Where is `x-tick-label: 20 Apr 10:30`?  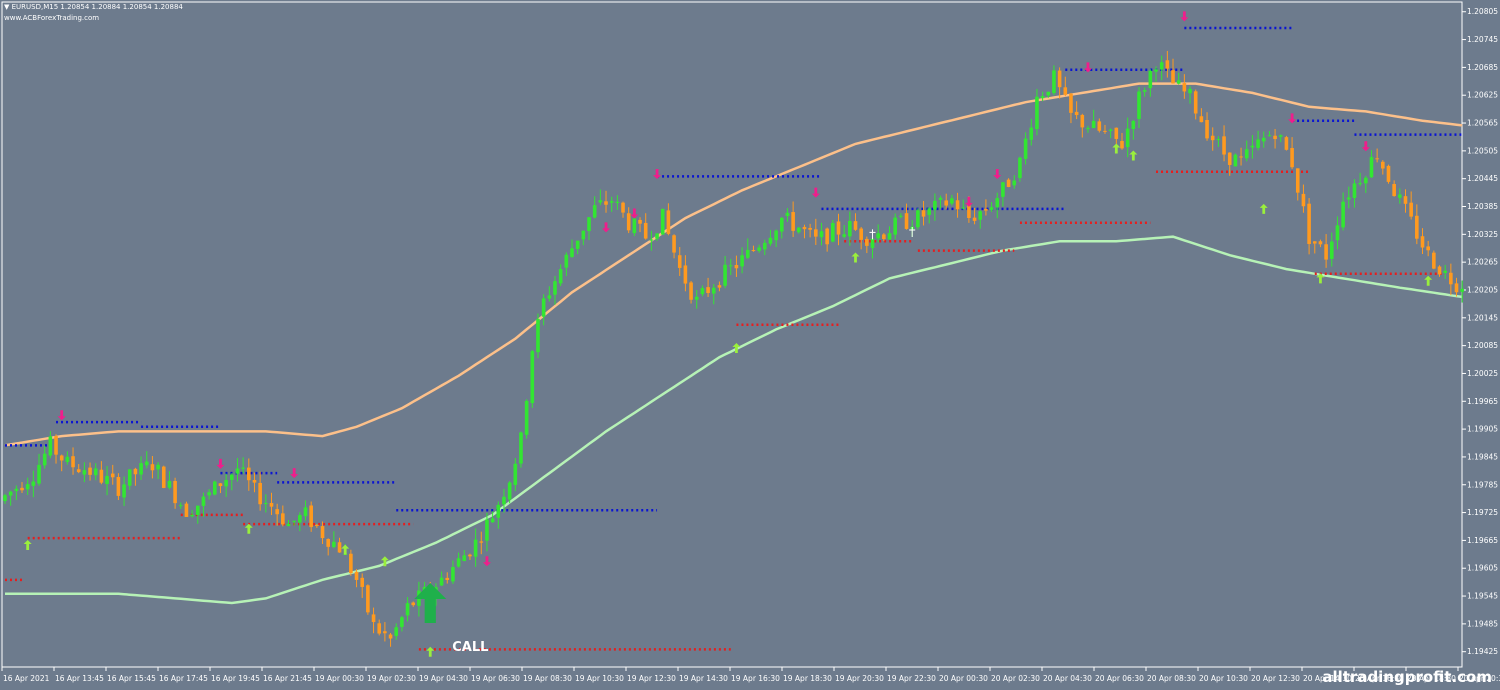
x-tick-label: 20 Apr 10:30 is located at coordinates (1223, 678).